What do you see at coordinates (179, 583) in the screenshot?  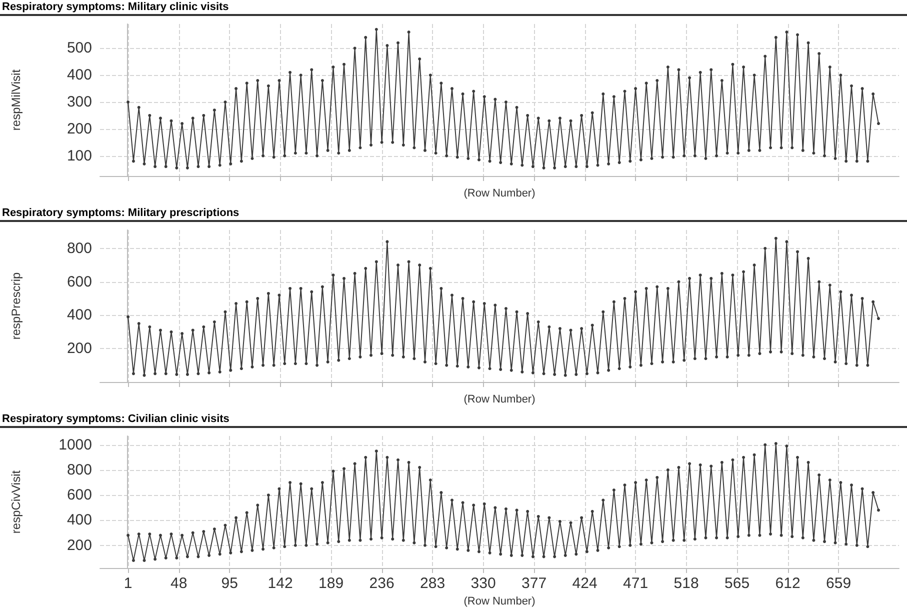 I see `x-tick-label: 48` at bounding box center [179, 583].